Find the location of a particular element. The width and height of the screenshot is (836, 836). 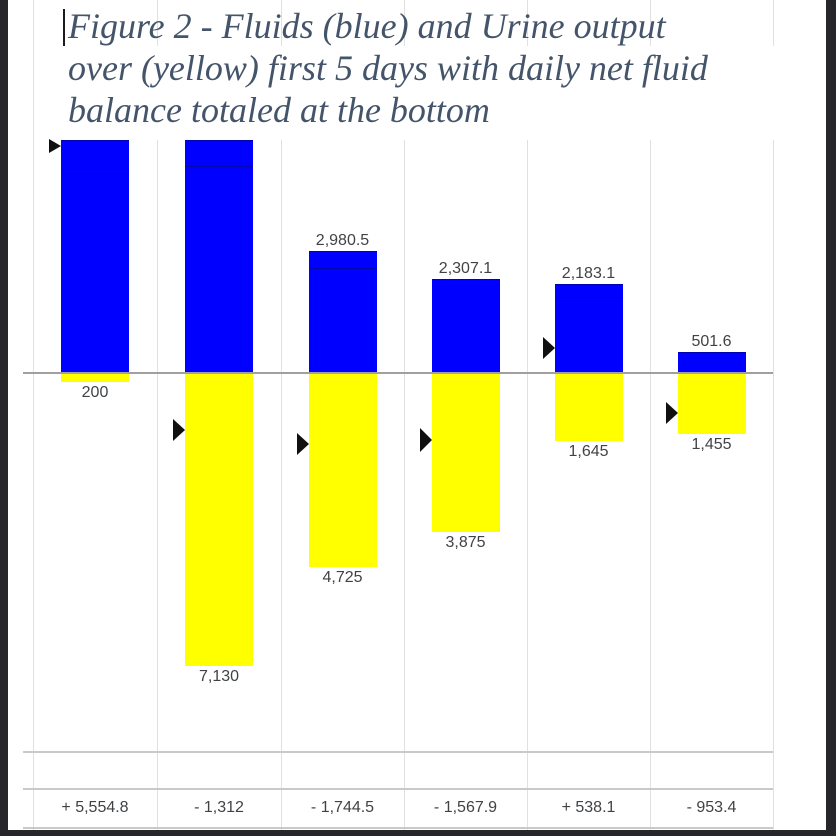

window-edge-left is located at coordinates (4, 418).